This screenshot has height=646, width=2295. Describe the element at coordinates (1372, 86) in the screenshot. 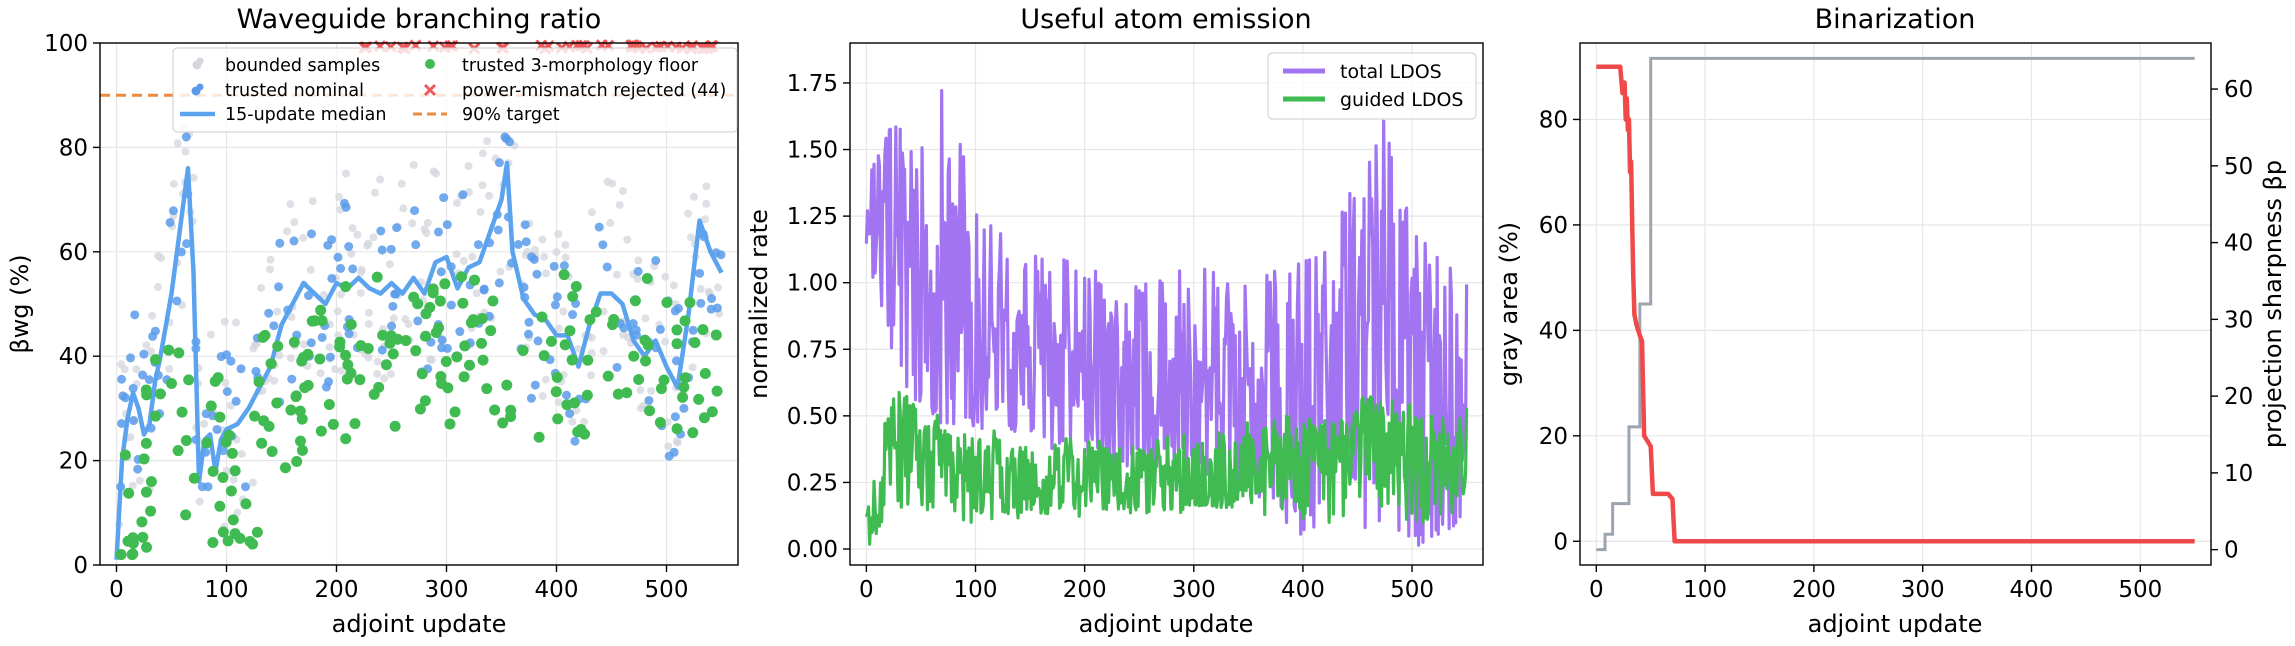

I see `legend: total LDOS guided LDOS` at that location.